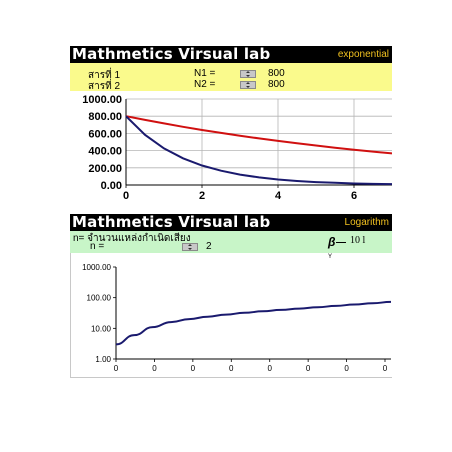 This screenshot has height=452, width=452. What do you see at coordinates (231, 242) in the screenshot?
I see `logarithm-controls: n= จำนวนแหล่งกำเนิดเสียง n = 2 β 10 l` at bounding box center [231, 242].